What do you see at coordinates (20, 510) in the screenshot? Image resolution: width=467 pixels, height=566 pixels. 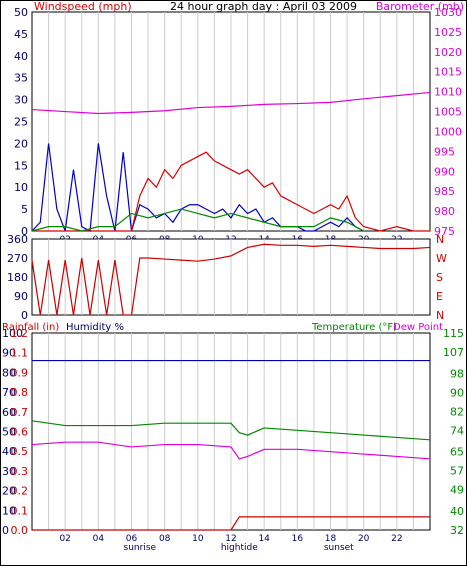 I see `rain-tick-label: 0.1` at bounding box center [20, 510].